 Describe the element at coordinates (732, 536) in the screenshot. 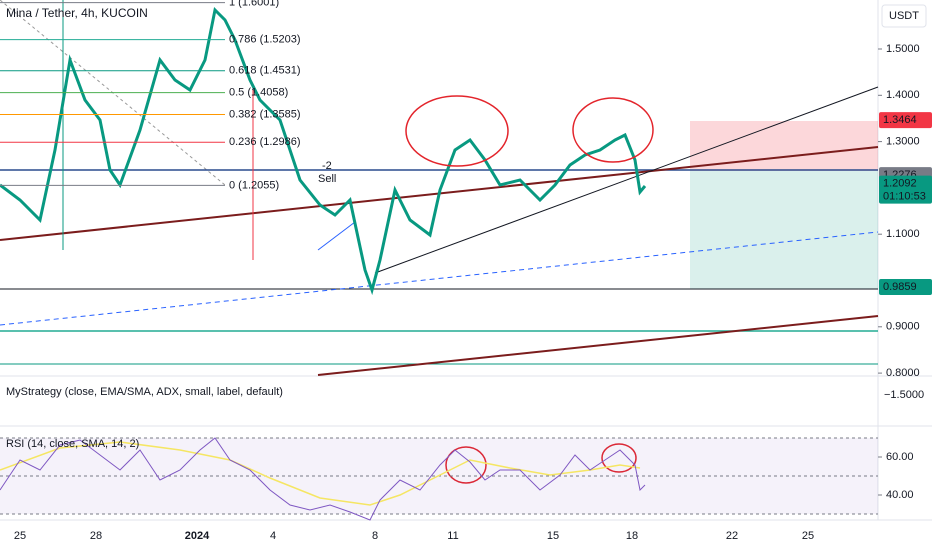

I see `date-label: 22` at that location.